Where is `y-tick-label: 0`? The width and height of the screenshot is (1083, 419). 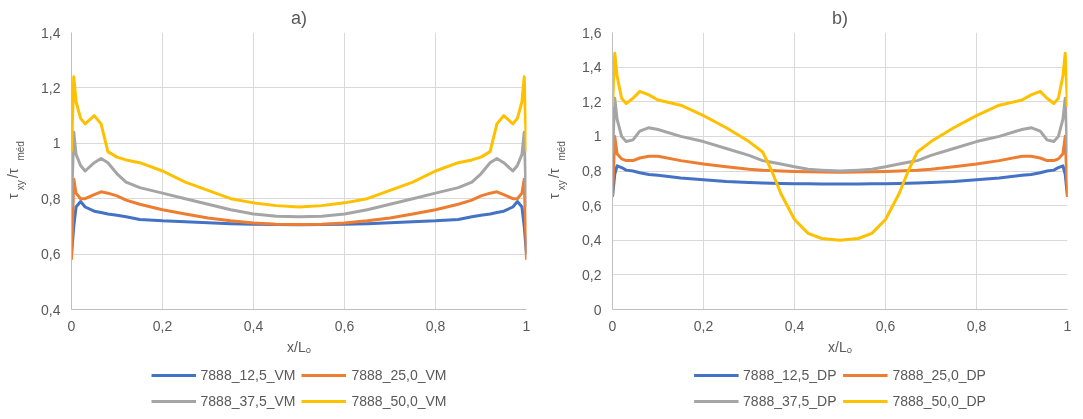
y-tick-label: 0 is located at coordinates (597, 309).